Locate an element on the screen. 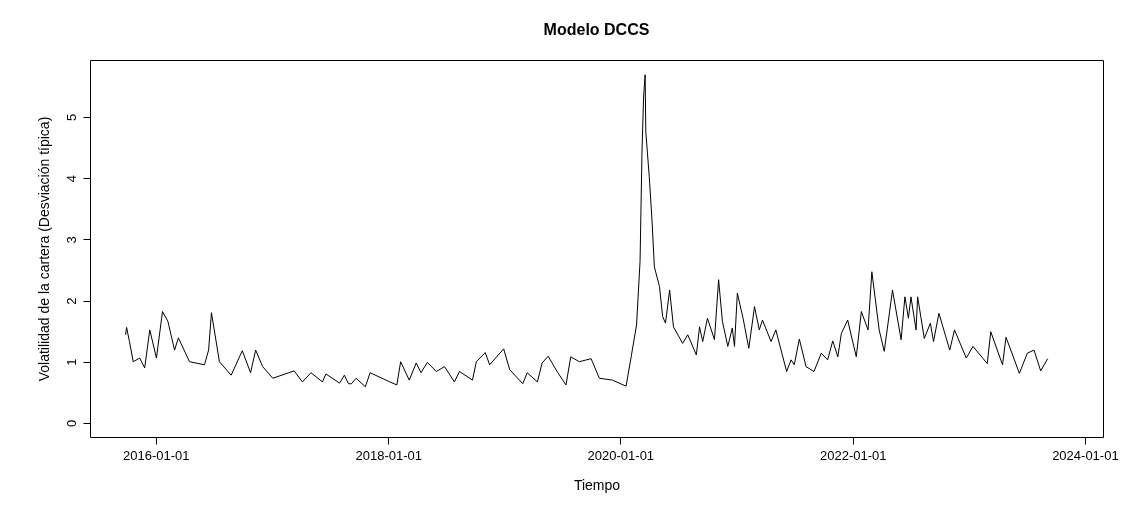 This screenshot has height=515, width=1128. y-tick-label: 3 is located at coordinates (71, 240).